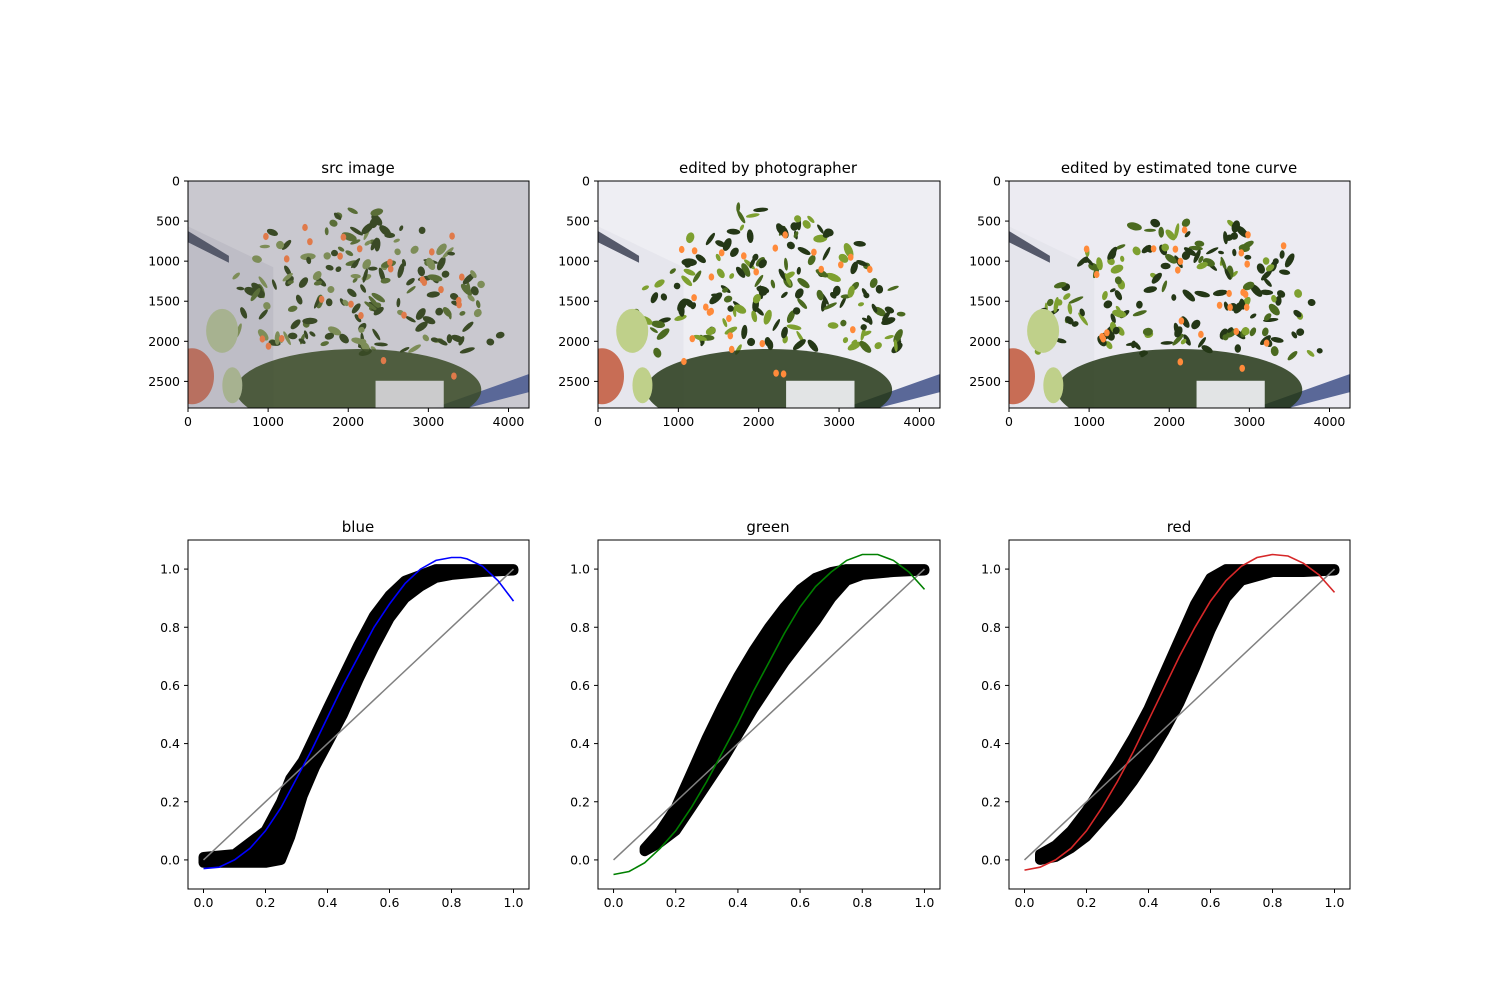 This screenshot has height=1000, width=1500. Describe the element at coordinates (991, 801) in the screenshot. I see `y-tick-label: 0.2` at that location.